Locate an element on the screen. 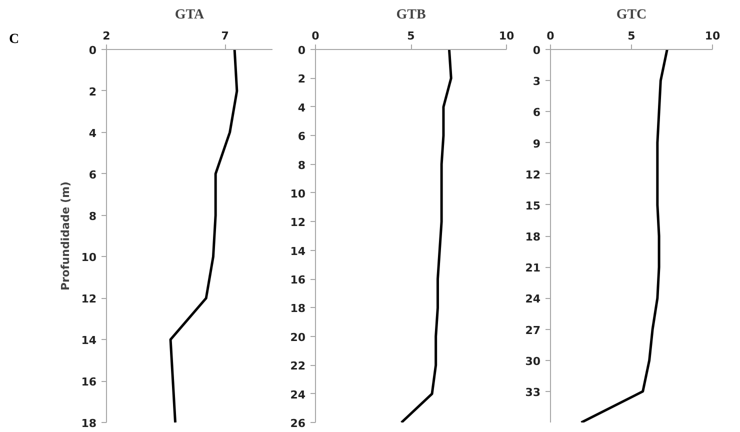 The height and width of the screenshot is (432, 740). y-tick-label: 3 is located at coordinates (536, 81).